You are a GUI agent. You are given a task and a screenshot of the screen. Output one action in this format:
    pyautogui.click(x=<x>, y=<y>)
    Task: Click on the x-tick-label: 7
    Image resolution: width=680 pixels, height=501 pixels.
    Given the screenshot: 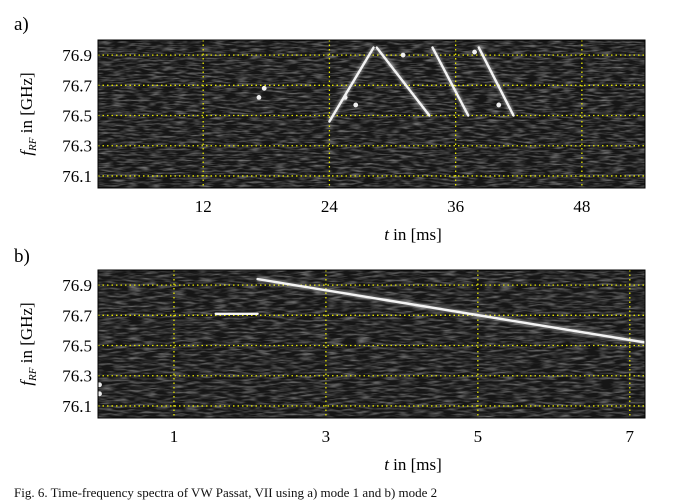 What is the action you would take?
    pyautogui.click(x=630, y=436)
    